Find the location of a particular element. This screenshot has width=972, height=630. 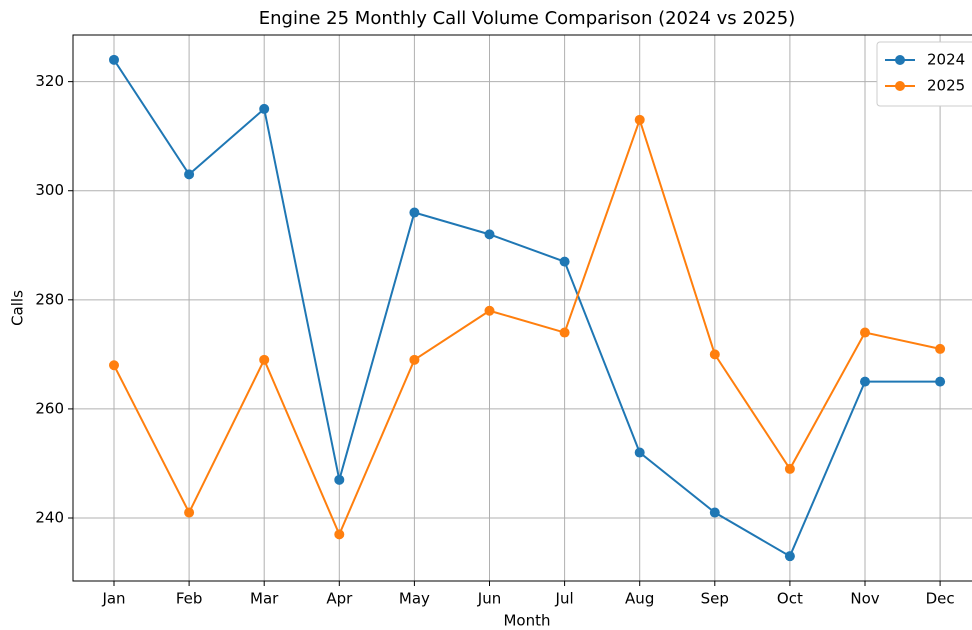

x-tick-label: Feb is located at coordinates (189, 599).